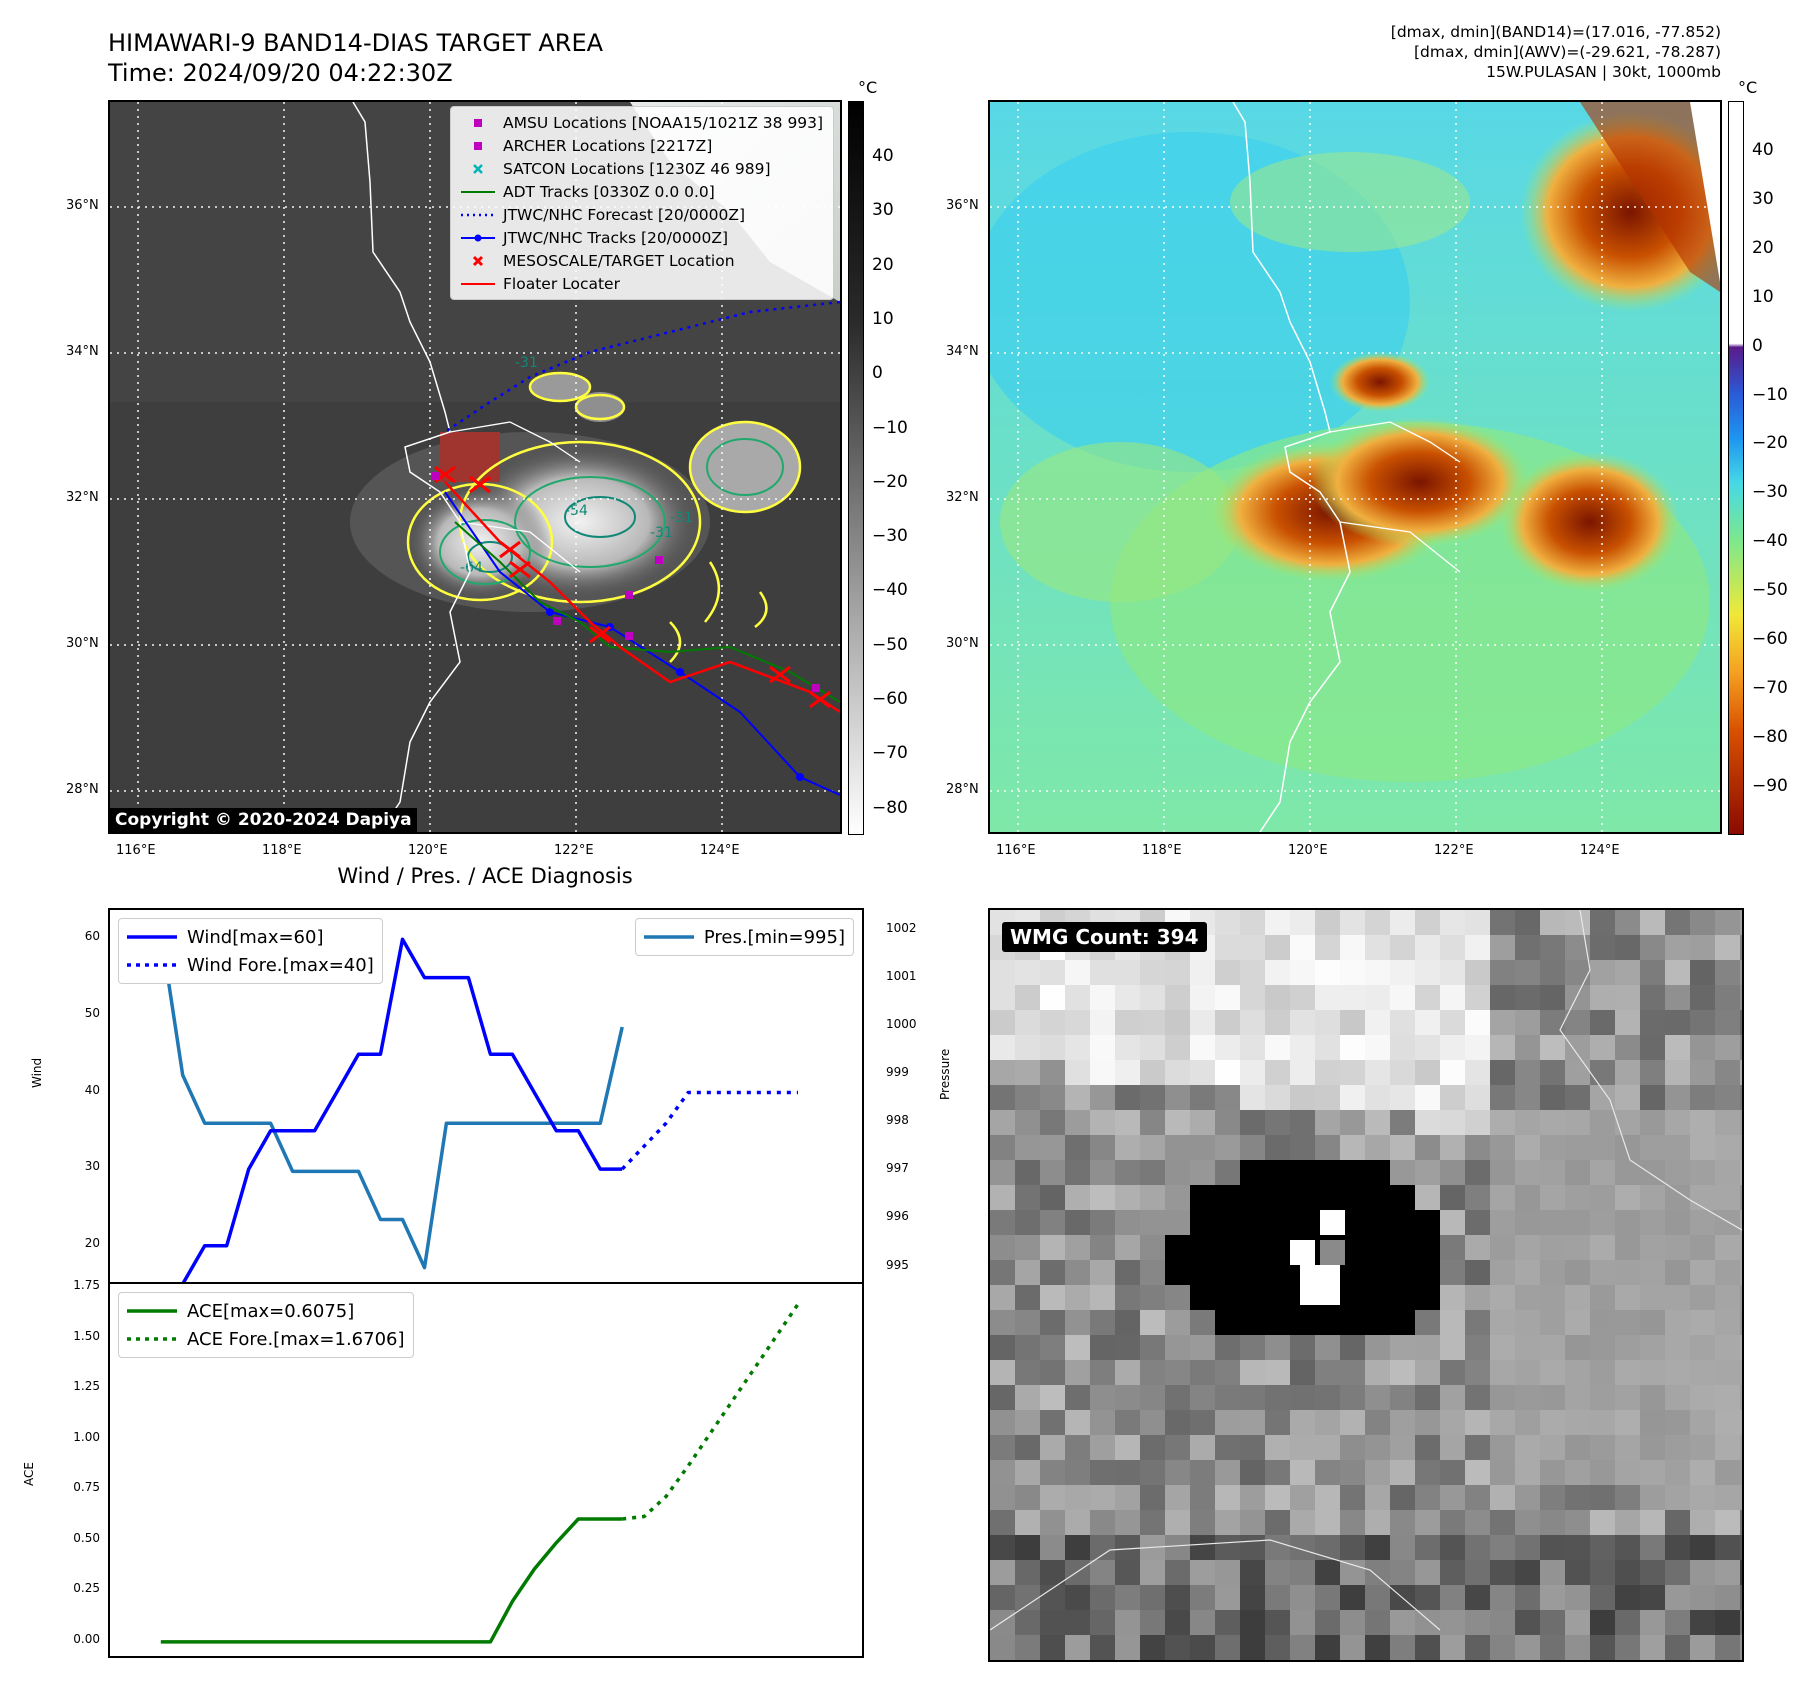 This screenshot has width=1801, height=1690. Describe the element at coordinates (92, 1242) in the screenshot. I see `wind-tick: 20` at that location.